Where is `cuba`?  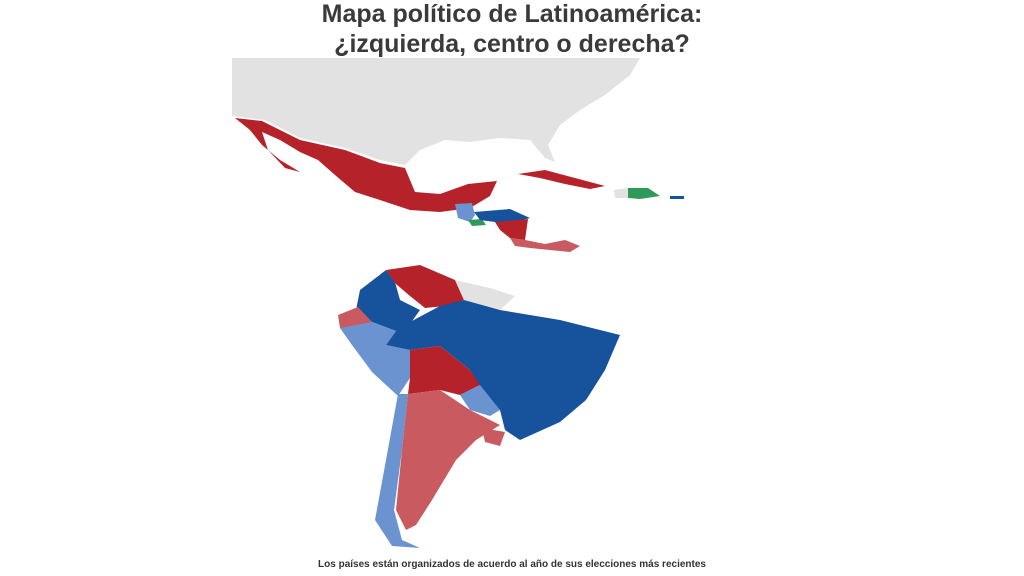
cuba is located at coordinates (561, 179).